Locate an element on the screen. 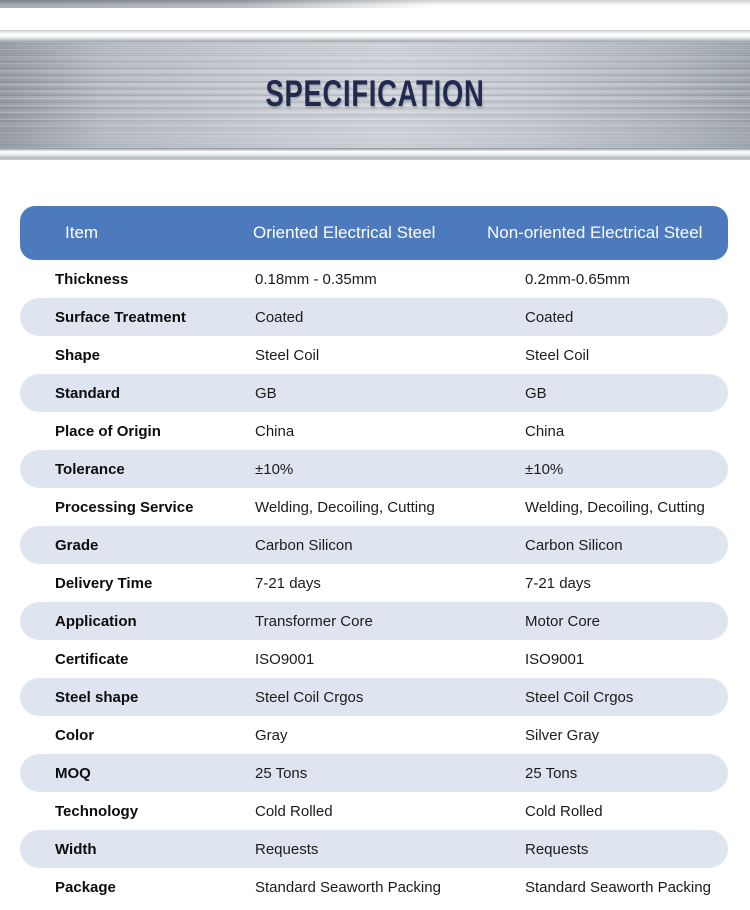 This screenshot has height=910, width=750. table-row: Certificate ISO9001 ISO9001 is located at coordinates (374, 659).